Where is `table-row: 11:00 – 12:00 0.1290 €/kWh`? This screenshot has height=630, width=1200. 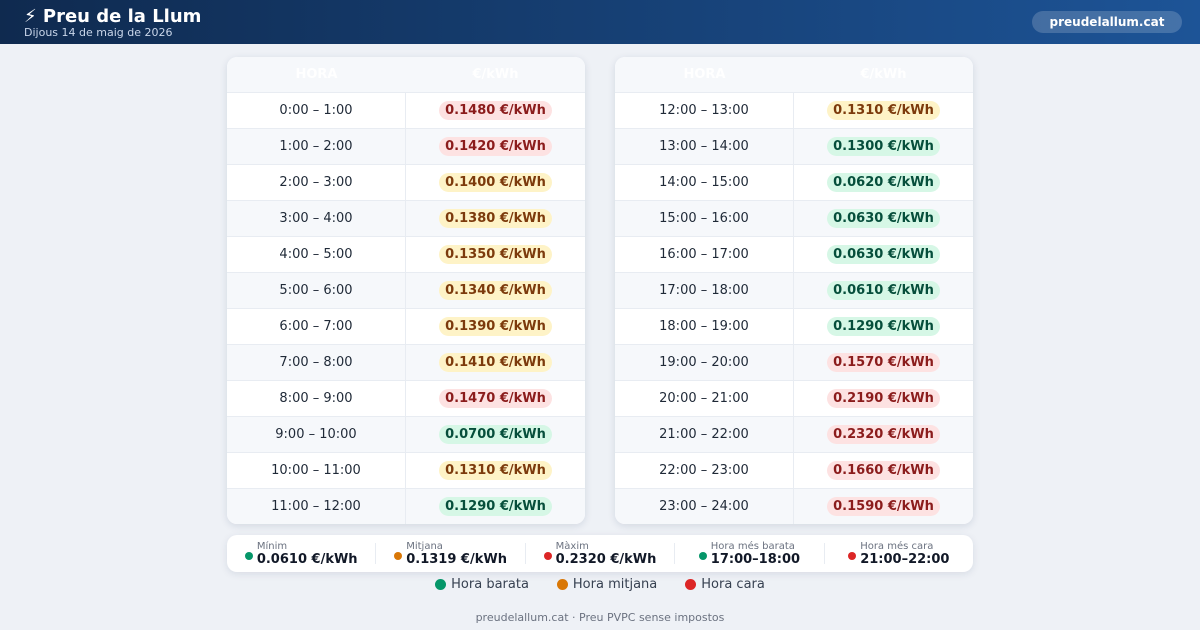
table-row: 11:00 – 12:00 0.1290 €/kWh is located at coordinates (406, 506).